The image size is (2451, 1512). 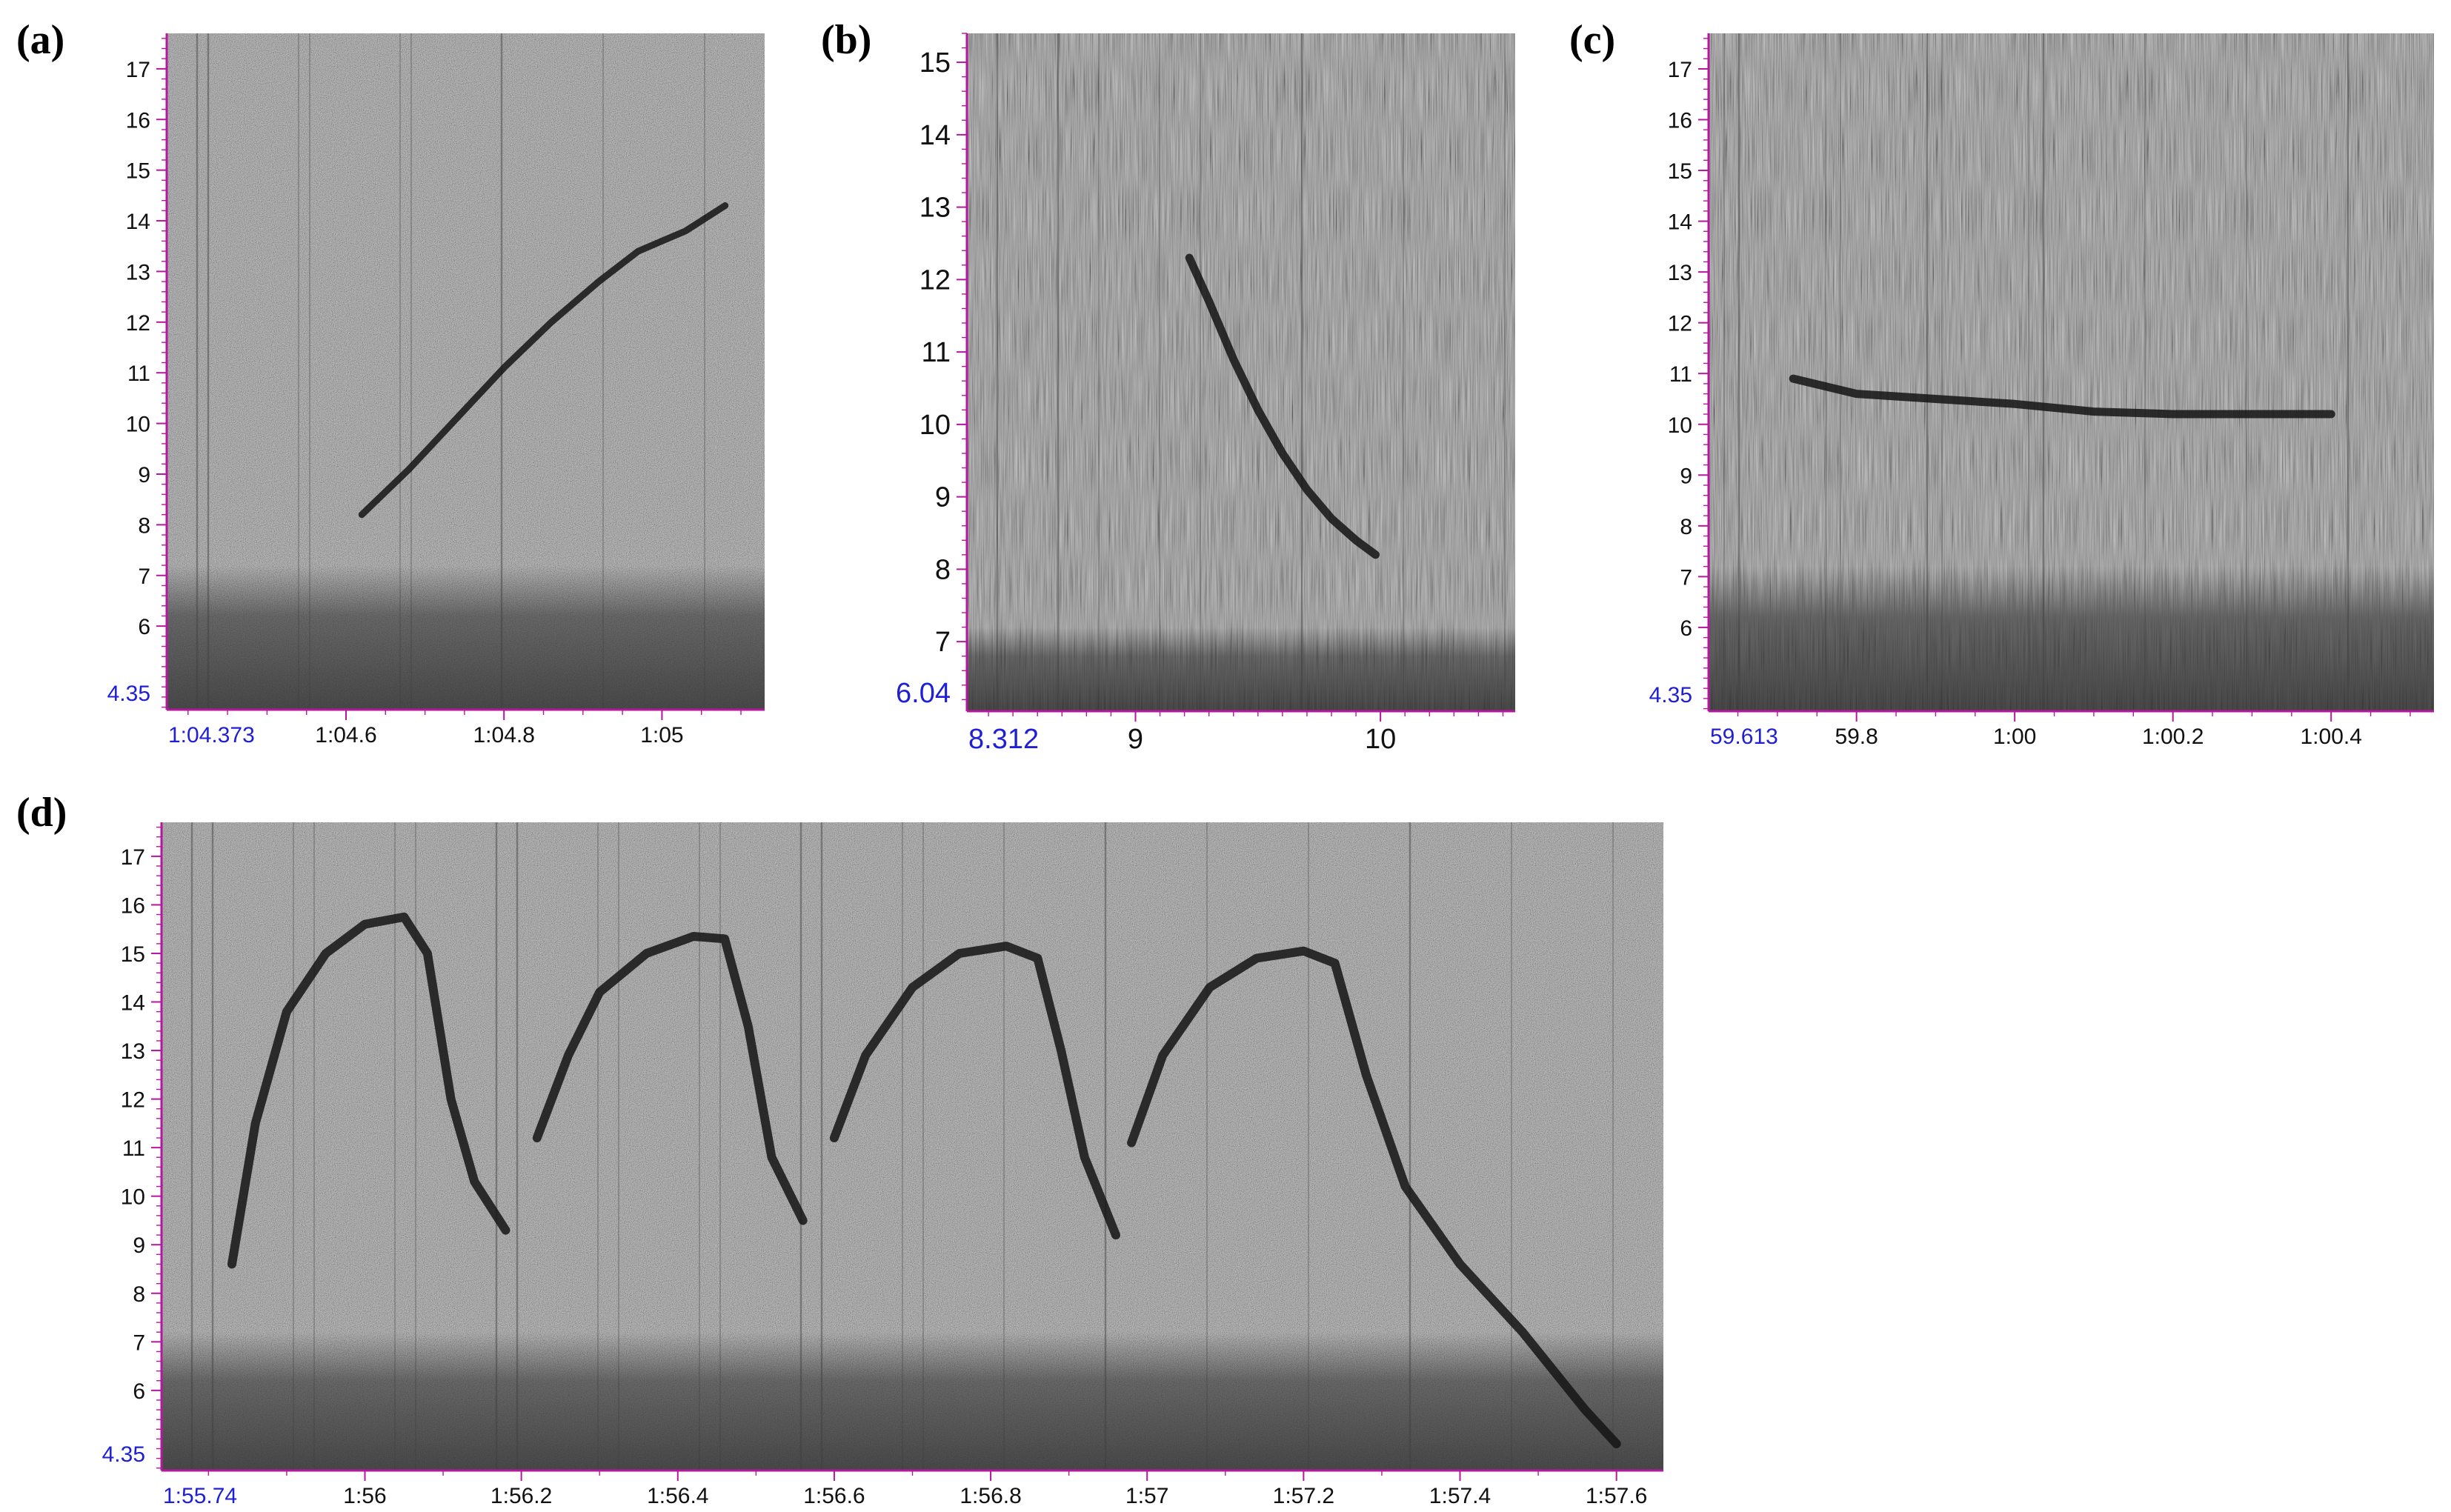 What do you see at coordinates (677, 1496) in the screenshot?
I see `x-tick-label: 1:56.4` at bounding box center [677, 1496].